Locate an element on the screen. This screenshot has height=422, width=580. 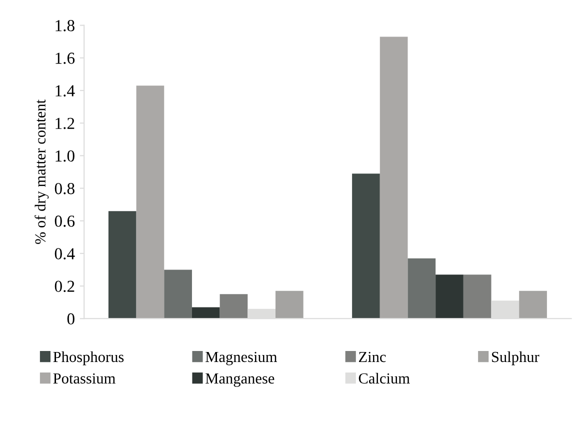
legend-label: Calcium is located at coordinates (384, 378).